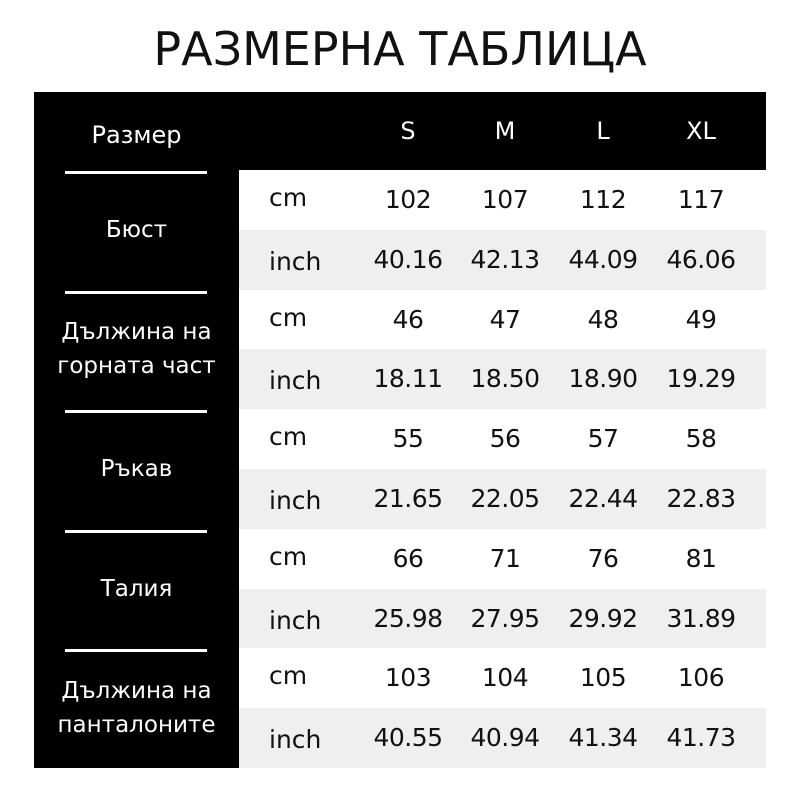 The height and width of the screenshot is (800, 800). What do you see at coordinates (701, 199) in the screenshot?
I see `value-cell: 117` at bounding box center [701, 199].